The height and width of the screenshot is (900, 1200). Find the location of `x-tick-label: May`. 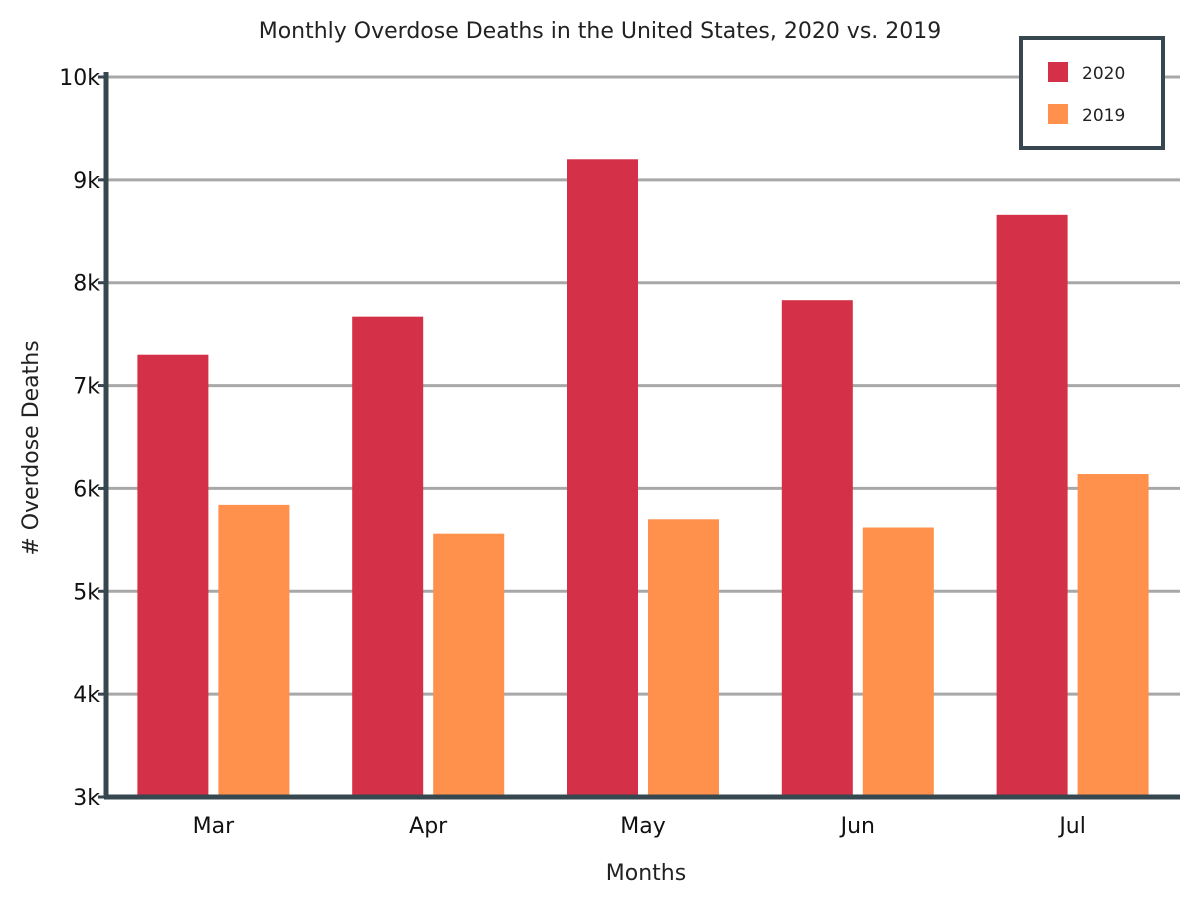

x-tick-label: May is located at coordinates (642, 826).